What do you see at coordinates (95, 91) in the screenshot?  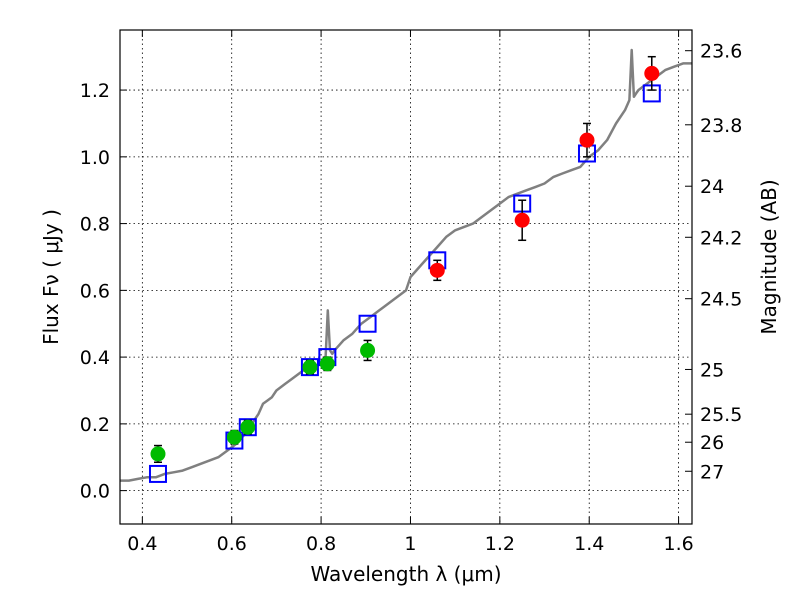 I see `y-tick-label: 1.2` at bounding box center [95, 91].